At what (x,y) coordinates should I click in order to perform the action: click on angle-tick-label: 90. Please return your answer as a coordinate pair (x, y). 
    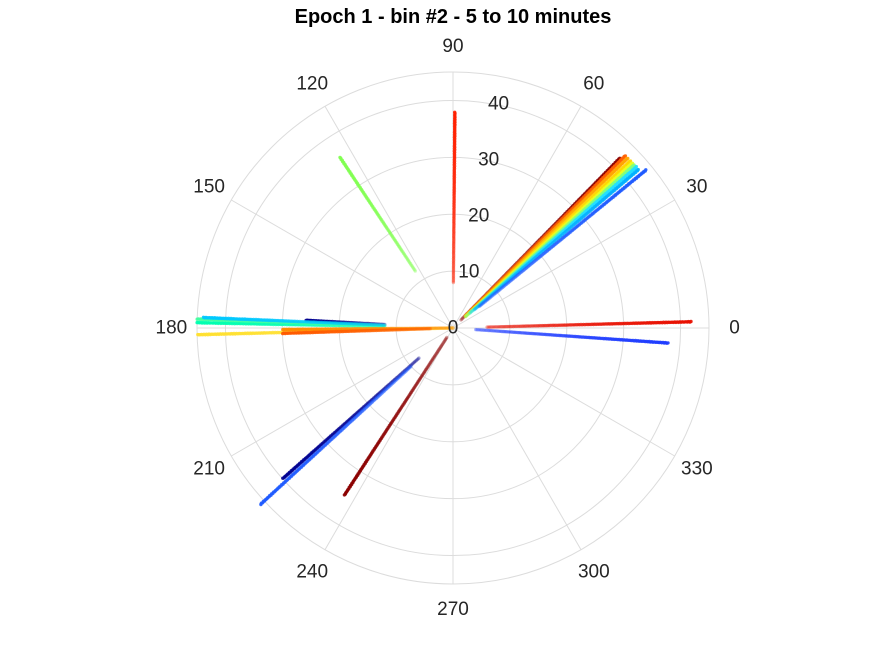
    Looking at the image, I should click on (452, 46).